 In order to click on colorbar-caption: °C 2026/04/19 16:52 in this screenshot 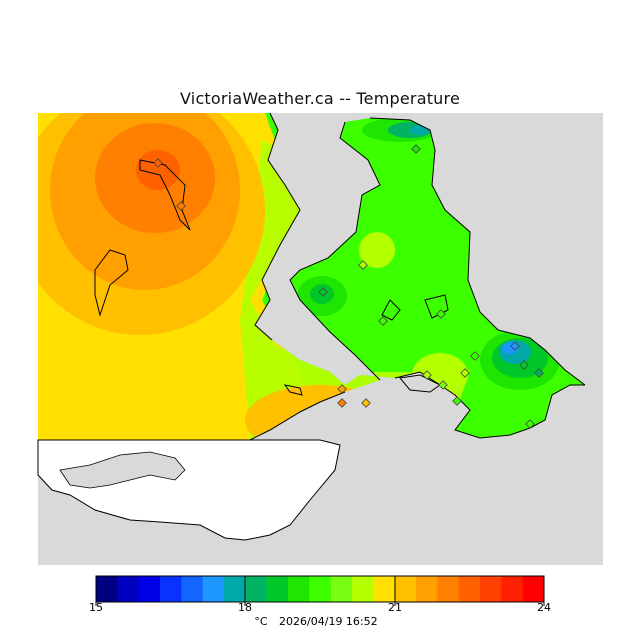, I will do `click(319, 621)`.